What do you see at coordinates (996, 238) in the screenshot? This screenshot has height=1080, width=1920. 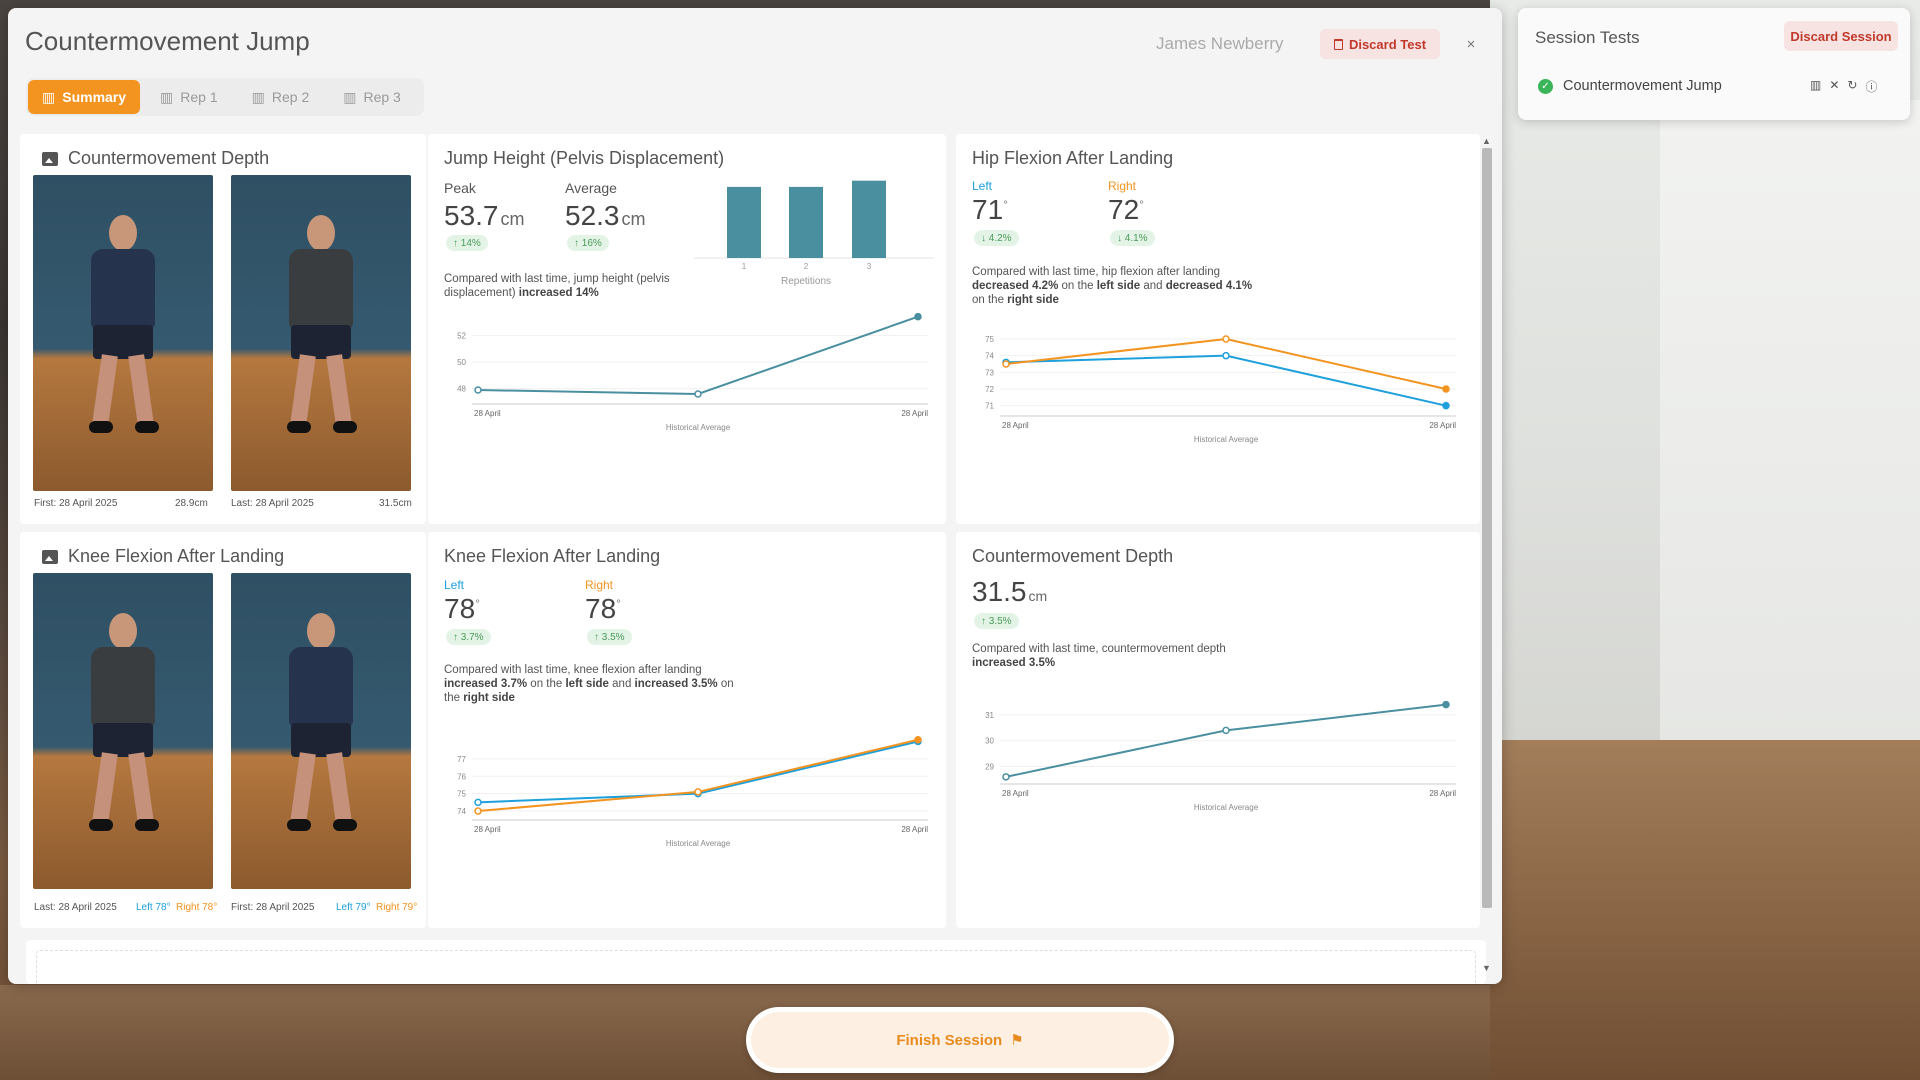 I see `left-change-badge: ↓ 4.2%` at bounding box center [996, 238].